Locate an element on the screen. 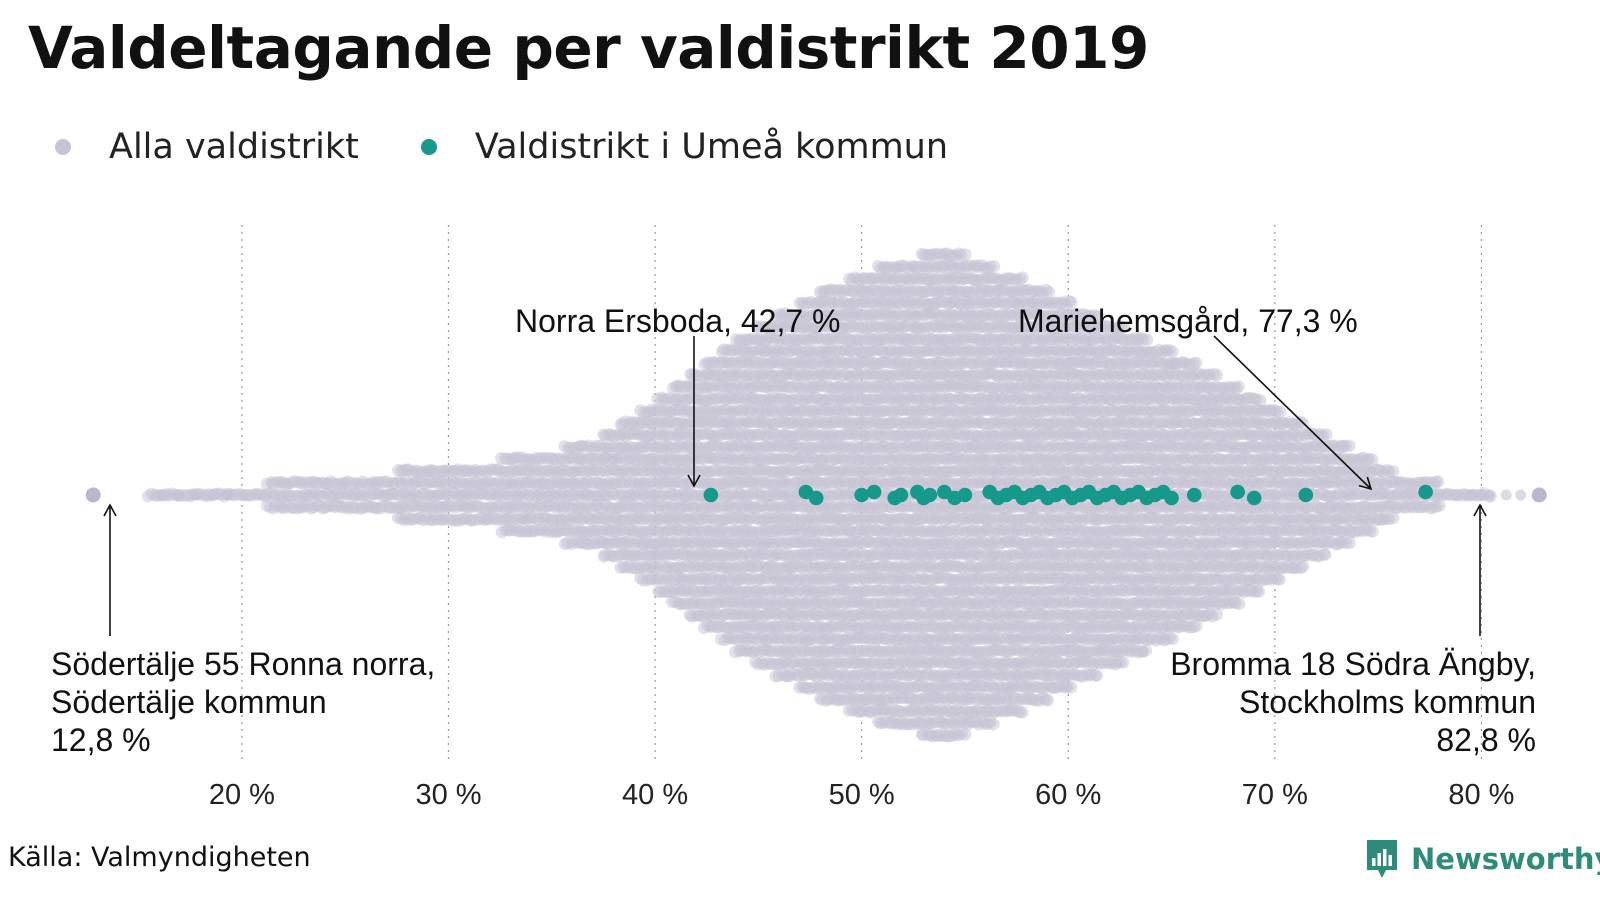 Image resolution: width=1600 pixels, height=900 pixels. legend-dot-all is located at coordinates (63, 147).